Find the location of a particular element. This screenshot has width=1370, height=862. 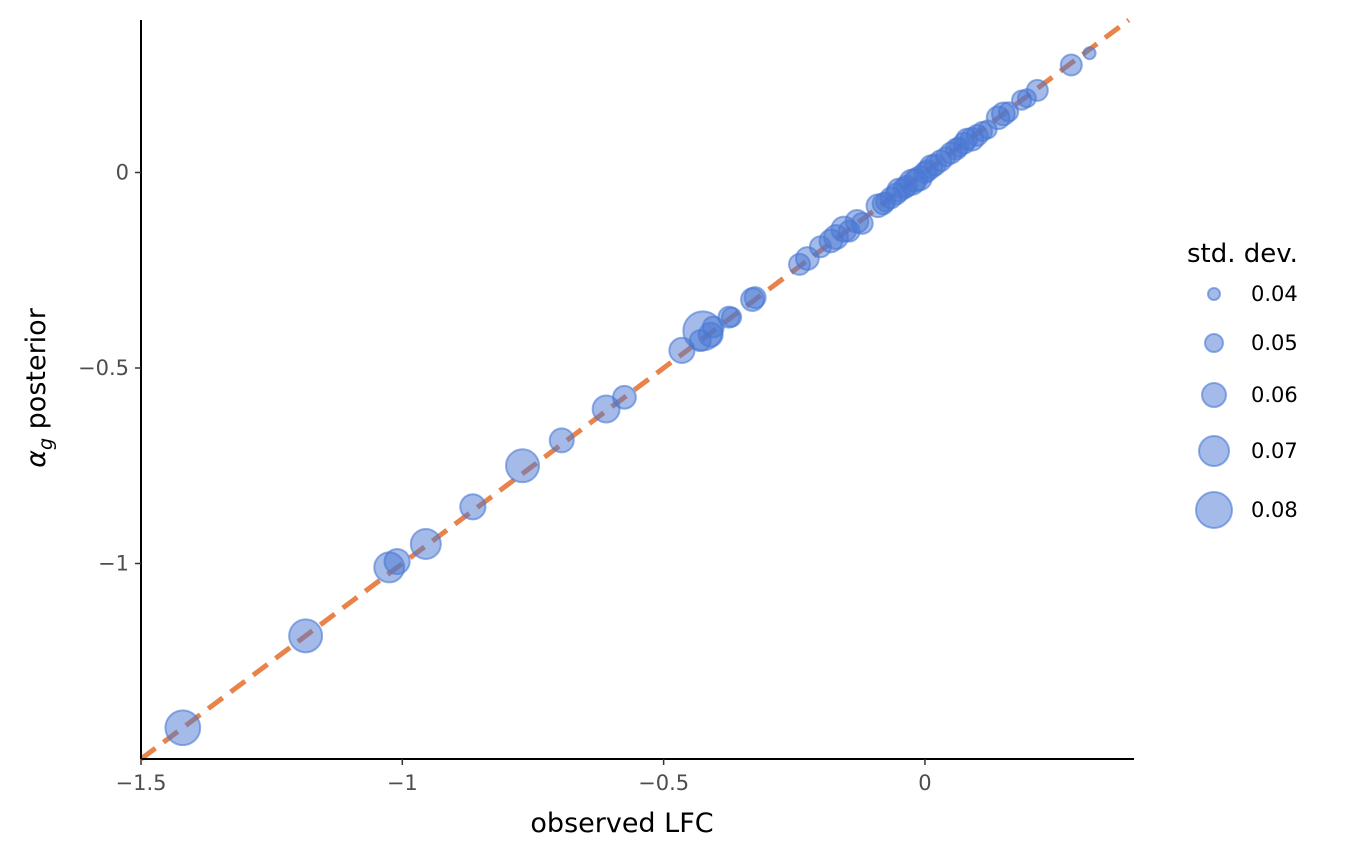

y-tick-label: −0.5 is located at coordinates (103, 368).